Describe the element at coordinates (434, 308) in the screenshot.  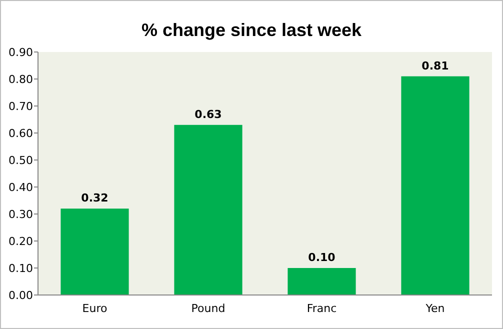
I see `x-tick-label: Yen` at that location.